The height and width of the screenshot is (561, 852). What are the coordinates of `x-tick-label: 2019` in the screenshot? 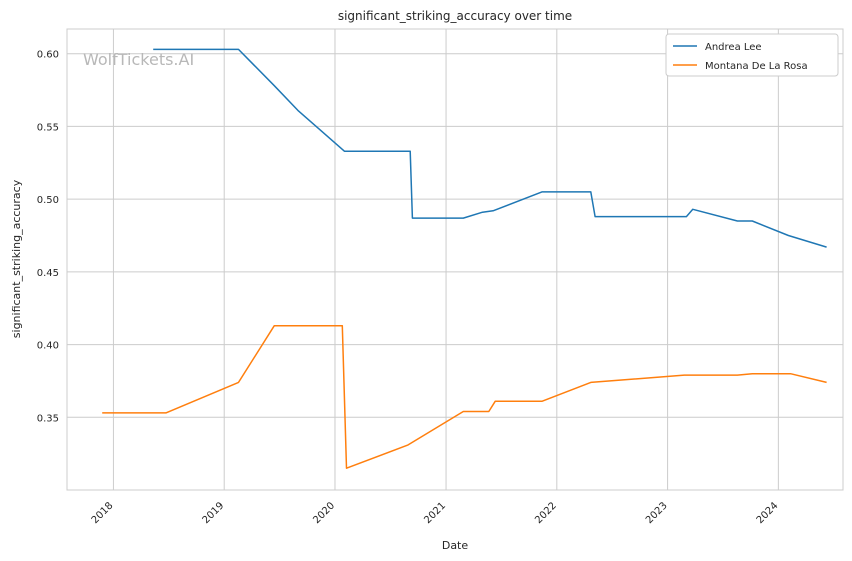 It's located at (214, 513).